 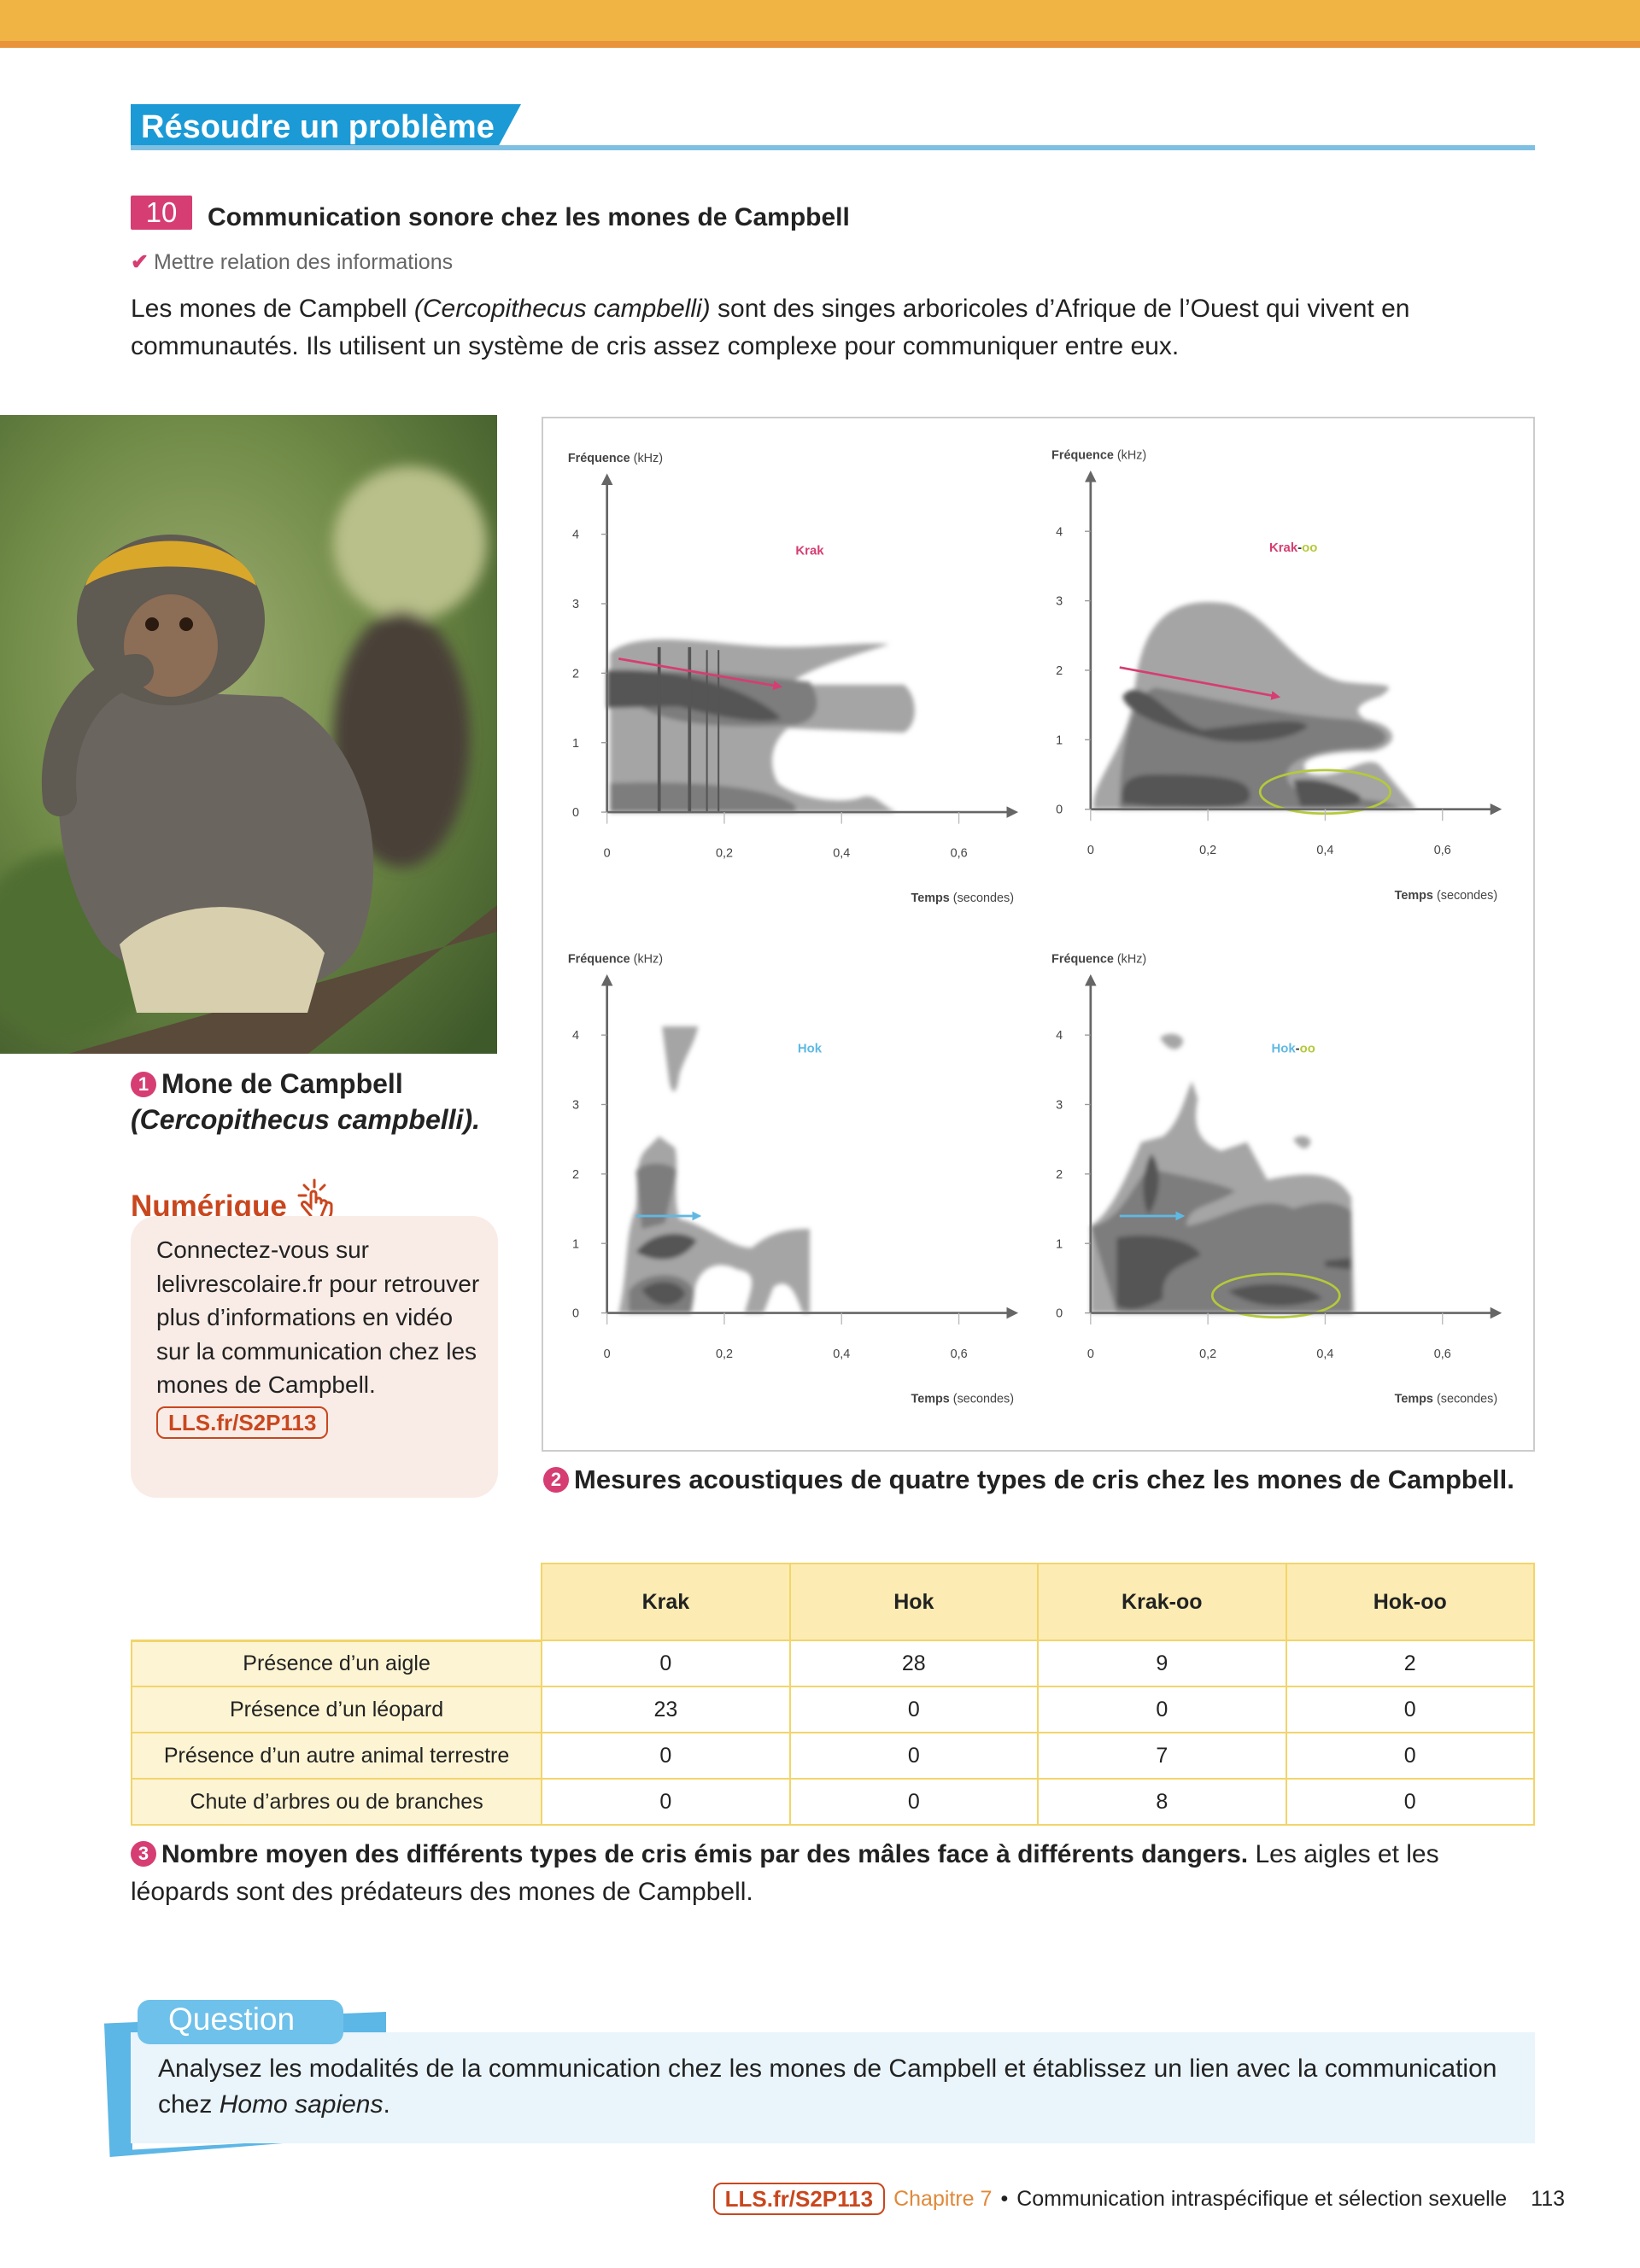 What do you see at coordinates (1410, 1602) in the screenshot?
I see `table-header: Hok-oo` at bounding box center [1410, 1602].